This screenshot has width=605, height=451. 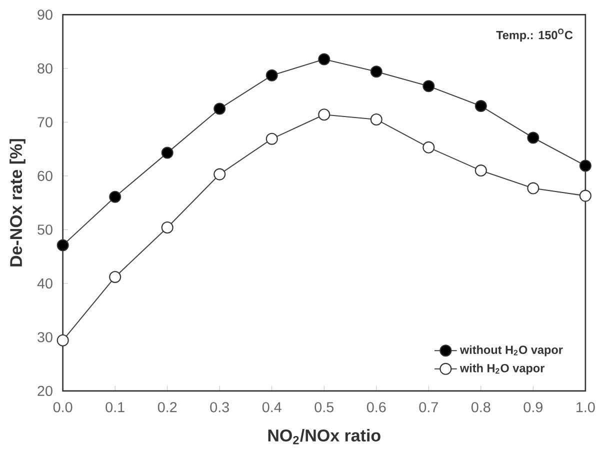 What do you see at coordinates (45, 122) in the screenshot?
I see `y-tick-label: 70` at bounding box center [45, 122].